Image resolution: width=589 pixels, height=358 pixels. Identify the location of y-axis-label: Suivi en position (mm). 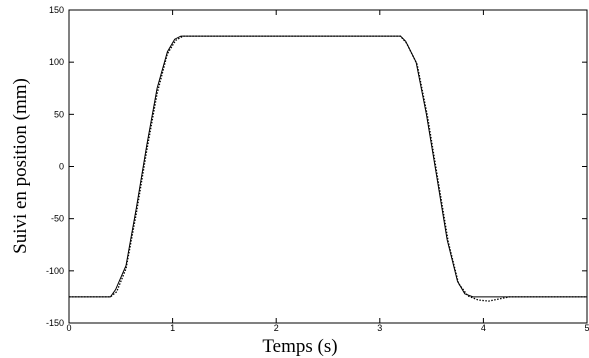
(20, 166).